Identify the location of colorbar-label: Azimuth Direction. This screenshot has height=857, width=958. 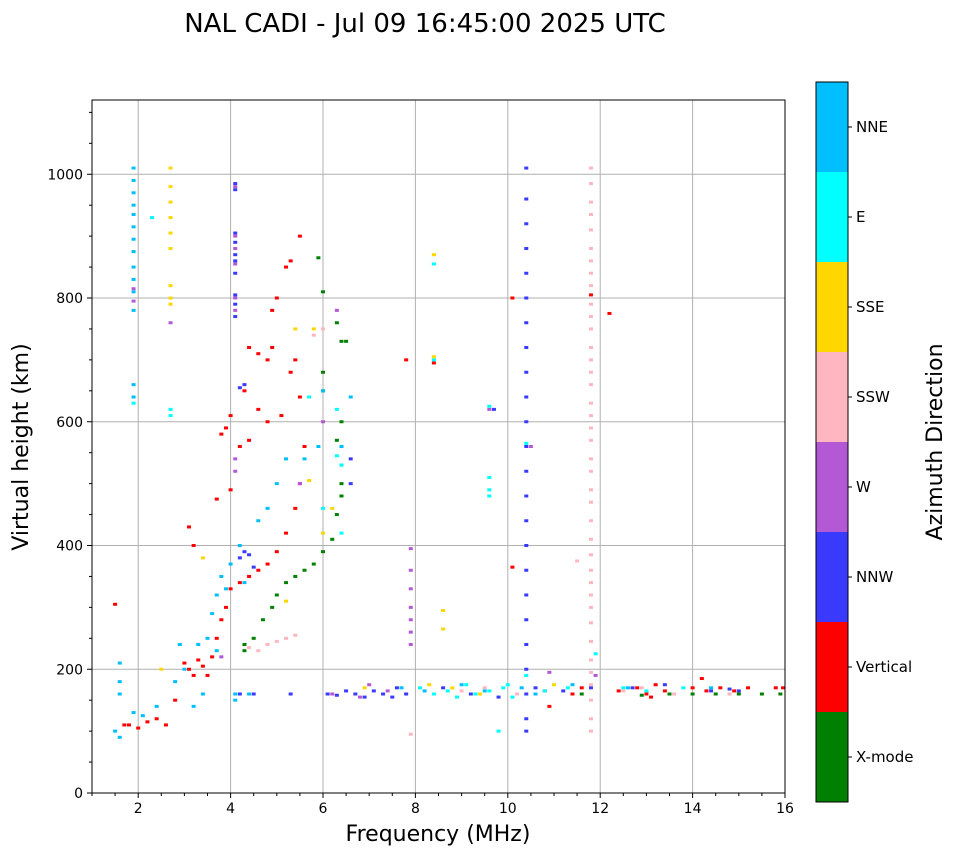
(935, 441).